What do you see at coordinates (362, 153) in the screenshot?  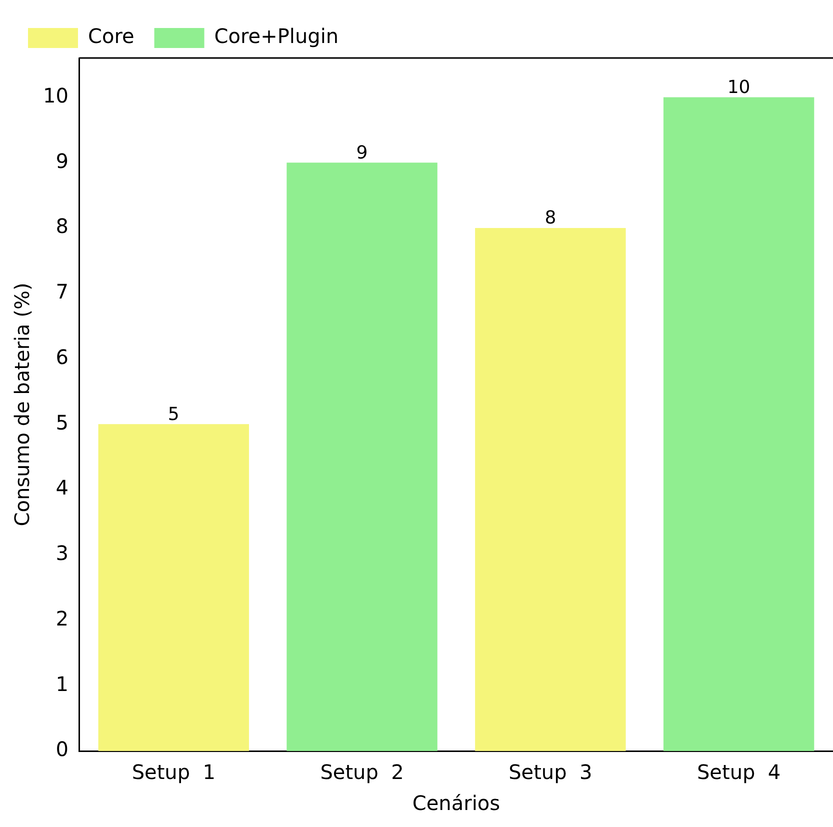 I see `data-label: 9` at bounding box center [362, 153].